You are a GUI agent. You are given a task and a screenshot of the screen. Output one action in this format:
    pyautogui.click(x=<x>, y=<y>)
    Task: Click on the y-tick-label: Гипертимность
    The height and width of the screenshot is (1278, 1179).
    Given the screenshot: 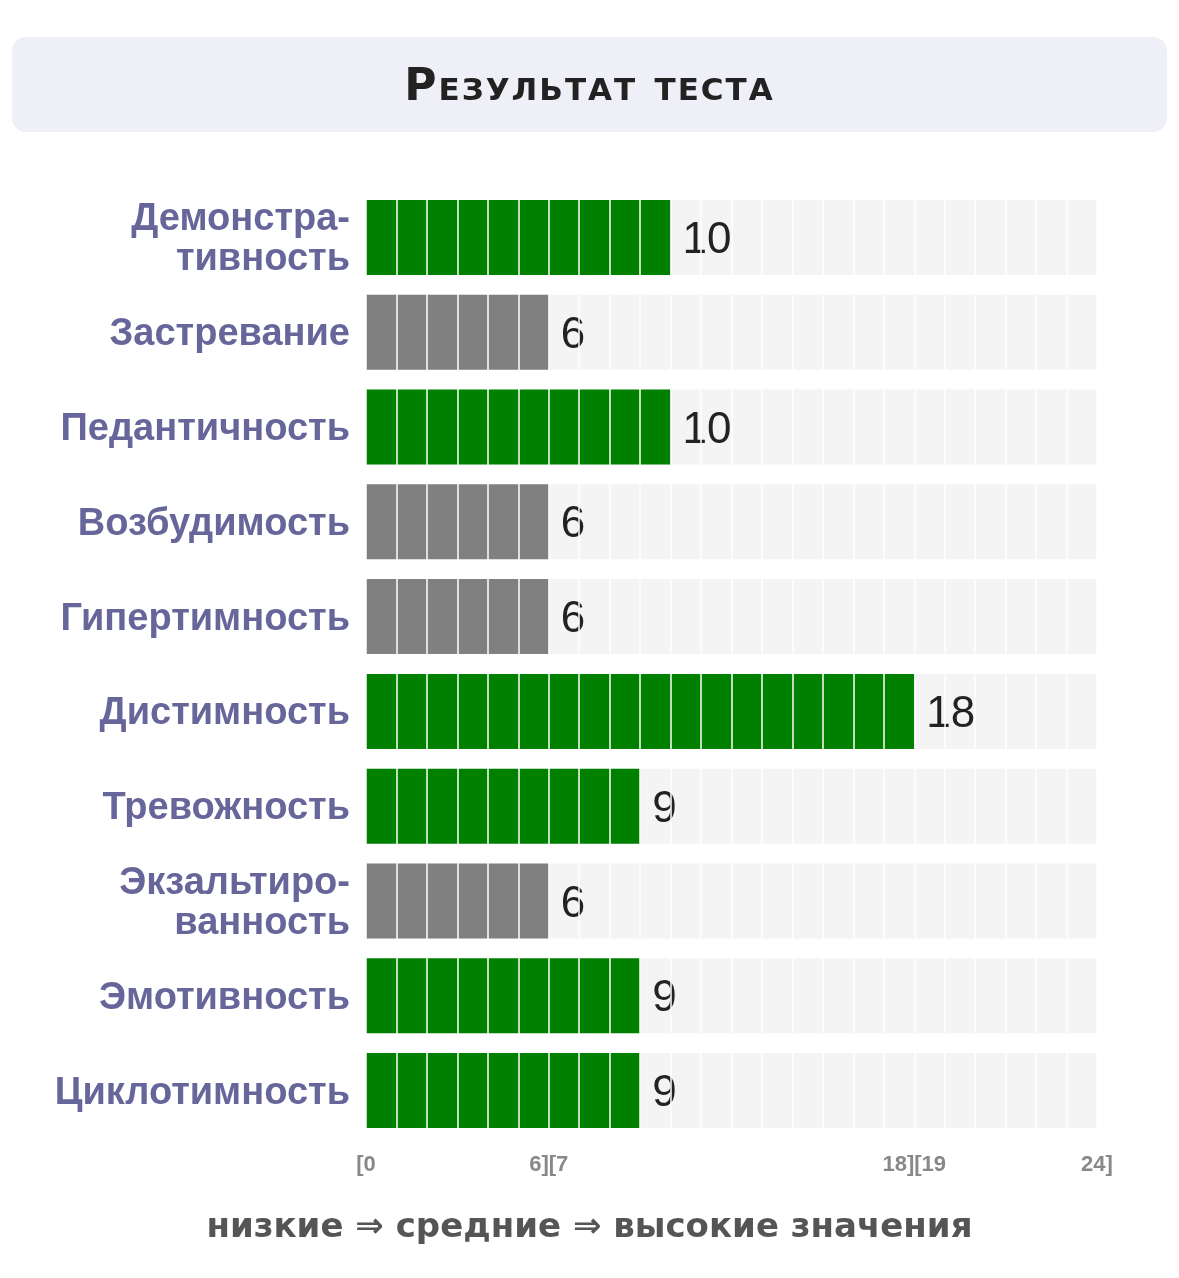 What is the action you would take?
    pyautogui.click(x=205, y=616)
    